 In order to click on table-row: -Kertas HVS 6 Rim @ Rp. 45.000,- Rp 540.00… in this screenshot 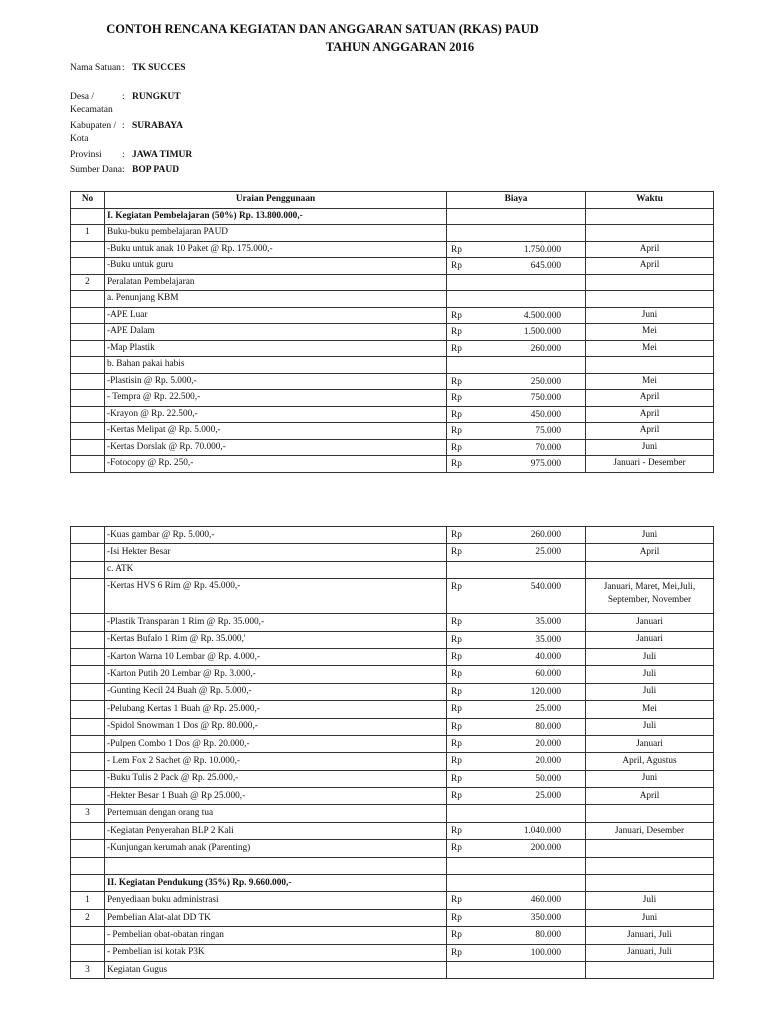, I will do `click(392, 596)`.